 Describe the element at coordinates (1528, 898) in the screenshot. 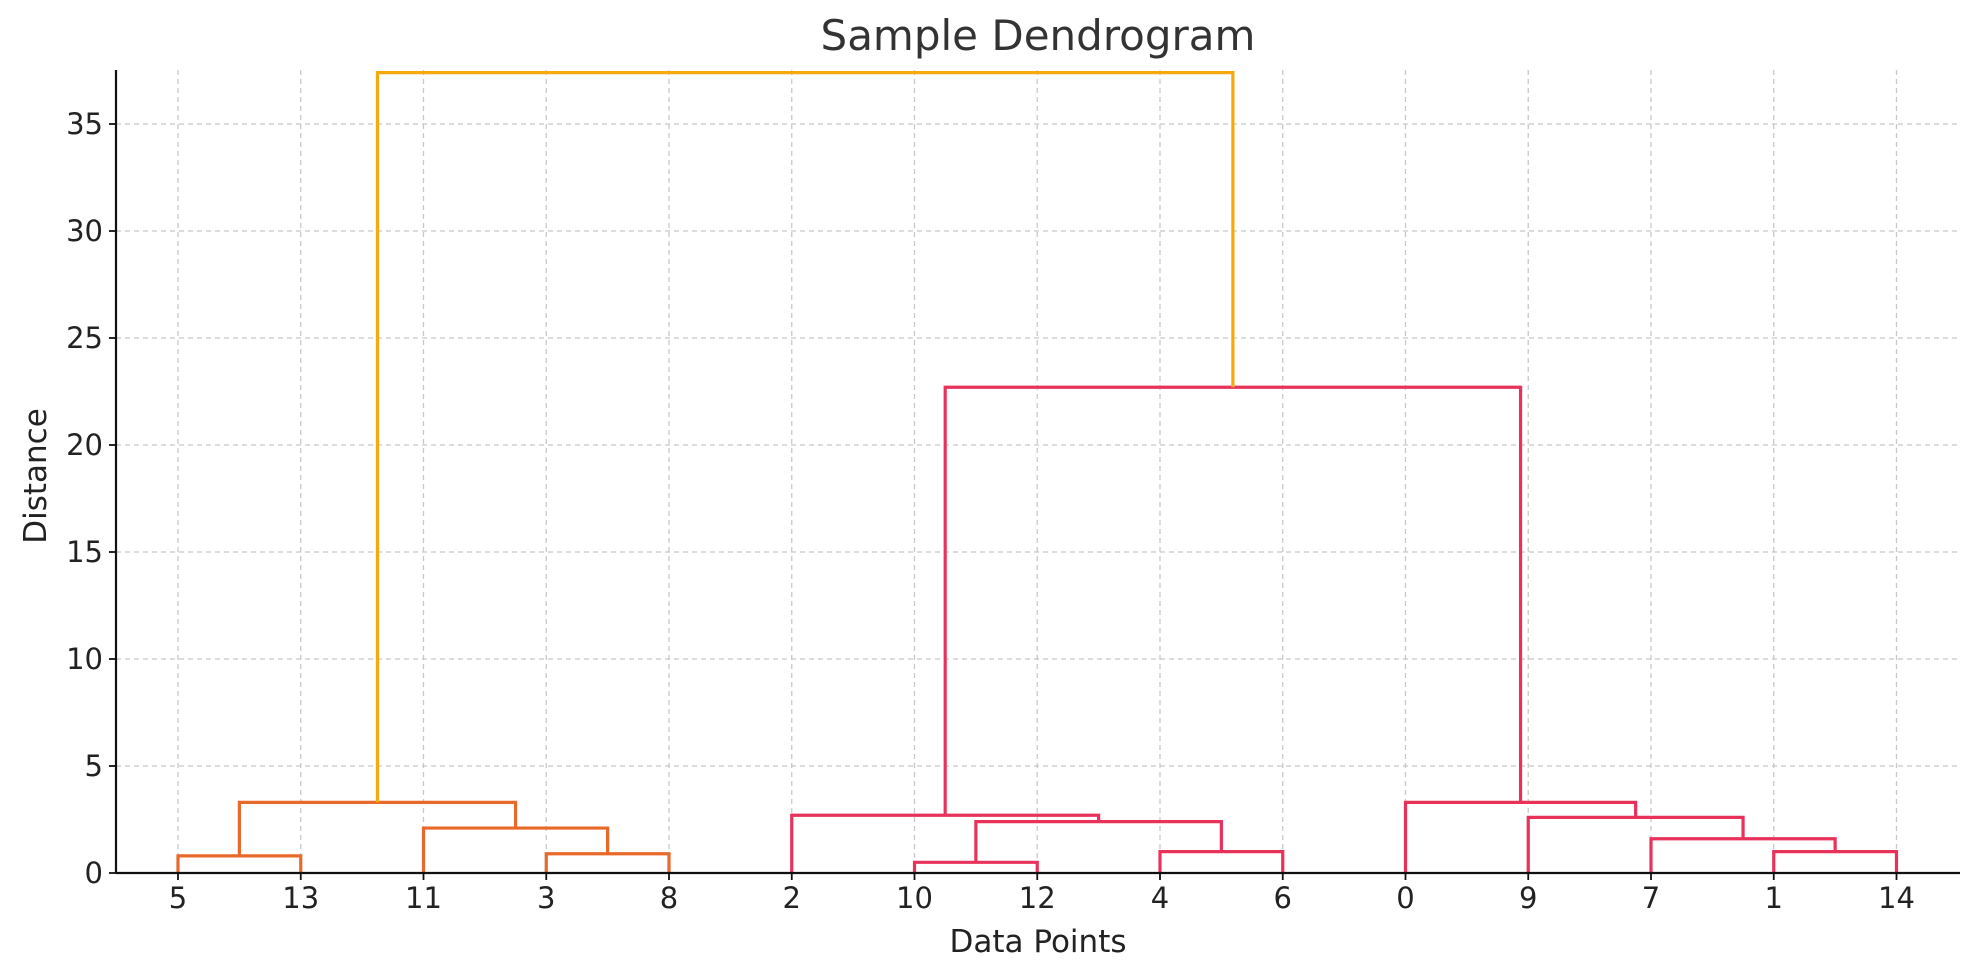

I see `x-tick-label: 9` at that location.